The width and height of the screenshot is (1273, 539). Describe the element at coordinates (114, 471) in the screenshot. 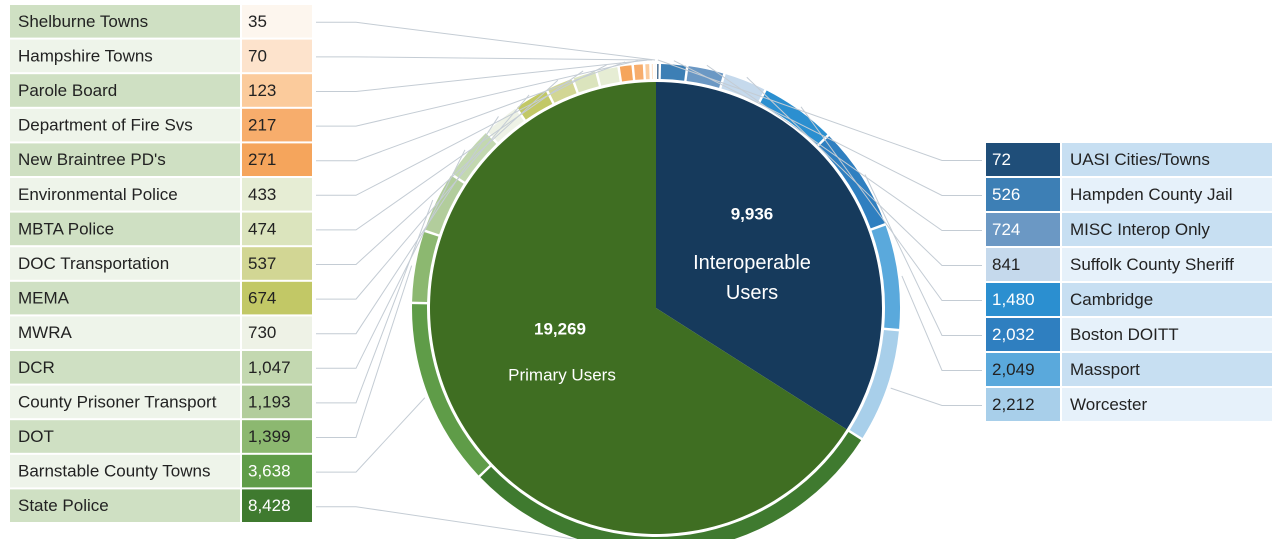

I see `row-label: Barnstable County Towns` at that location.